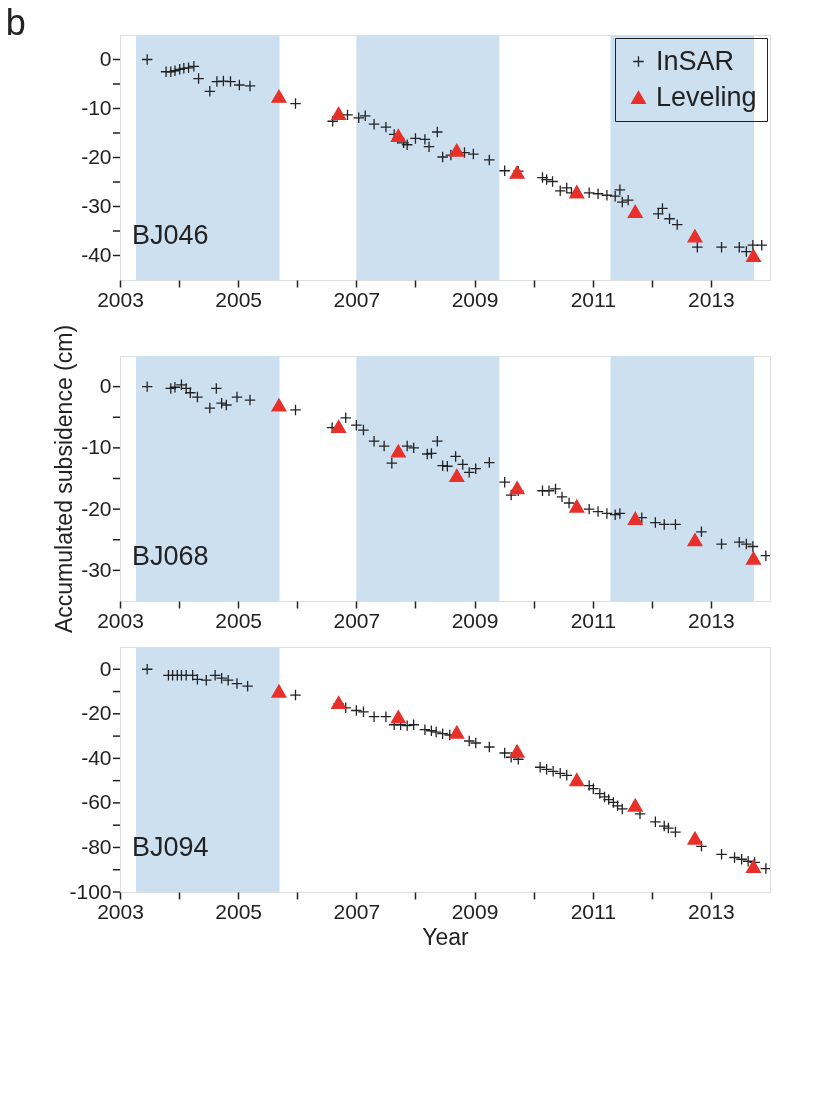 This screenshot has width=826, height=1100. I want to click on y-tick-label: -60, so click(96, 802).